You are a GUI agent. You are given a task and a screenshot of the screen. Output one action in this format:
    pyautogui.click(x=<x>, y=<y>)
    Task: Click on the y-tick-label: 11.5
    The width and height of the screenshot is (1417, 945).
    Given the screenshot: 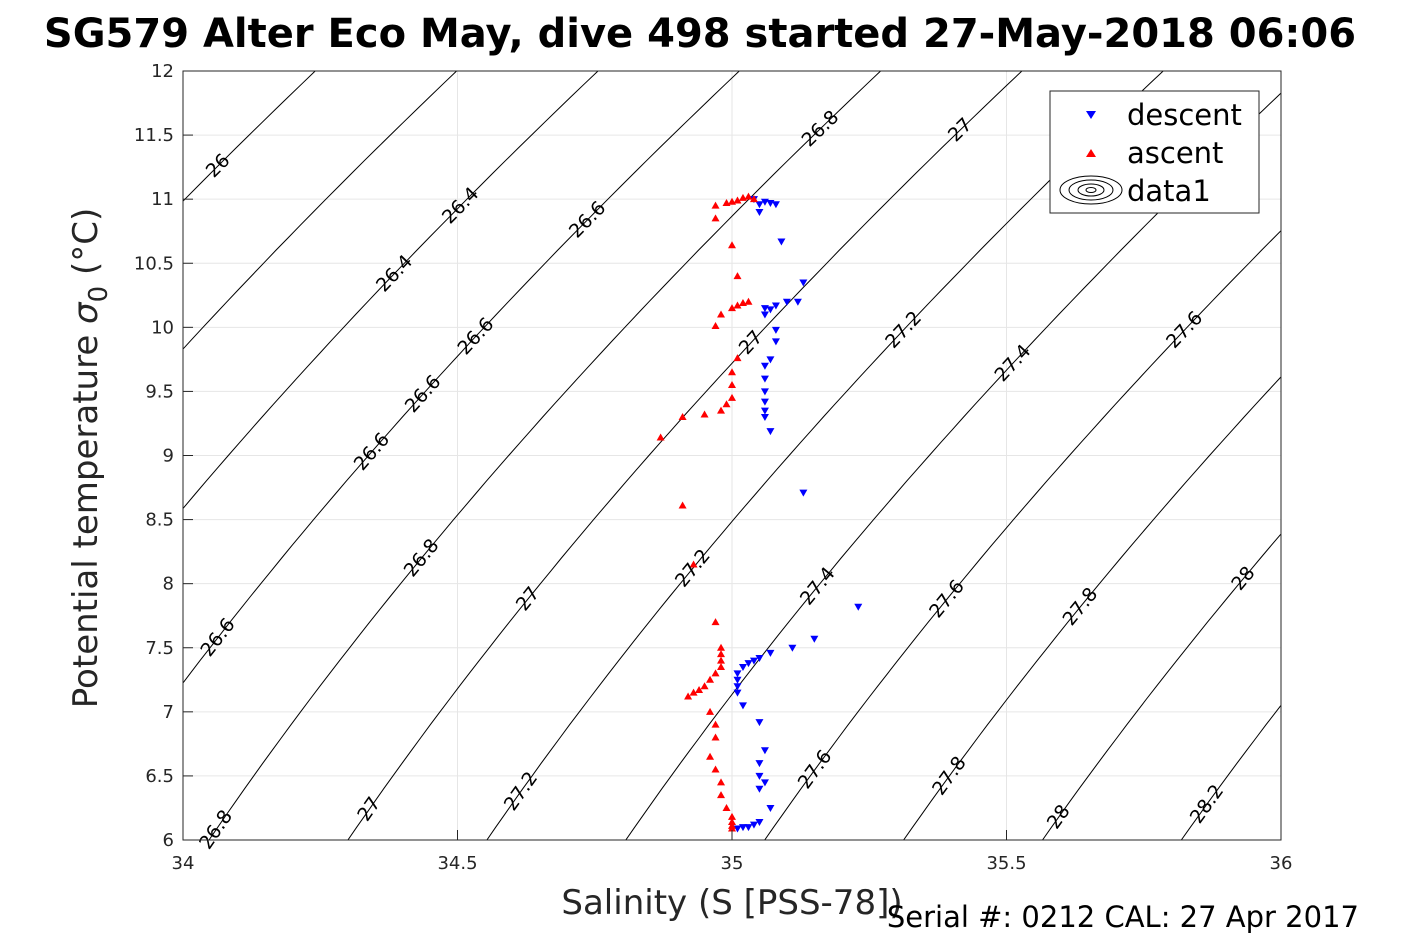 What is the action you would take?
    pyautogui.click(x=154, y=135)
    